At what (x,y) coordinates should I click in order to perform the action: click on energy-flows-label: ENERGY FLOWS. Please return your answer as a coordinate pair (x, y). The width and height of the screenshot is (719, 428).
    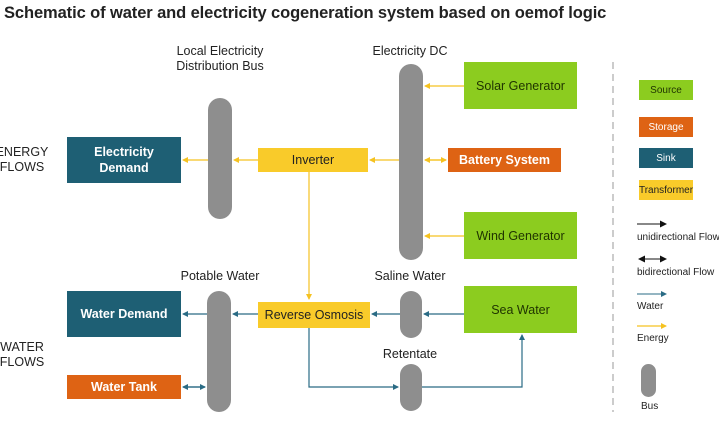
    Looking at the image, I should click on (24, 159).